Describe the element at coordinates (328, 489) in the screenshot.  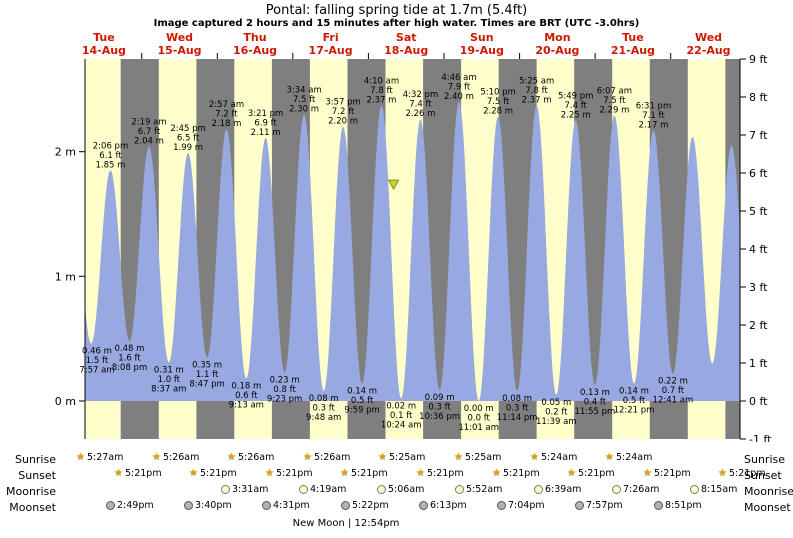
I see `moonrise-time: 4:19am` at that location.